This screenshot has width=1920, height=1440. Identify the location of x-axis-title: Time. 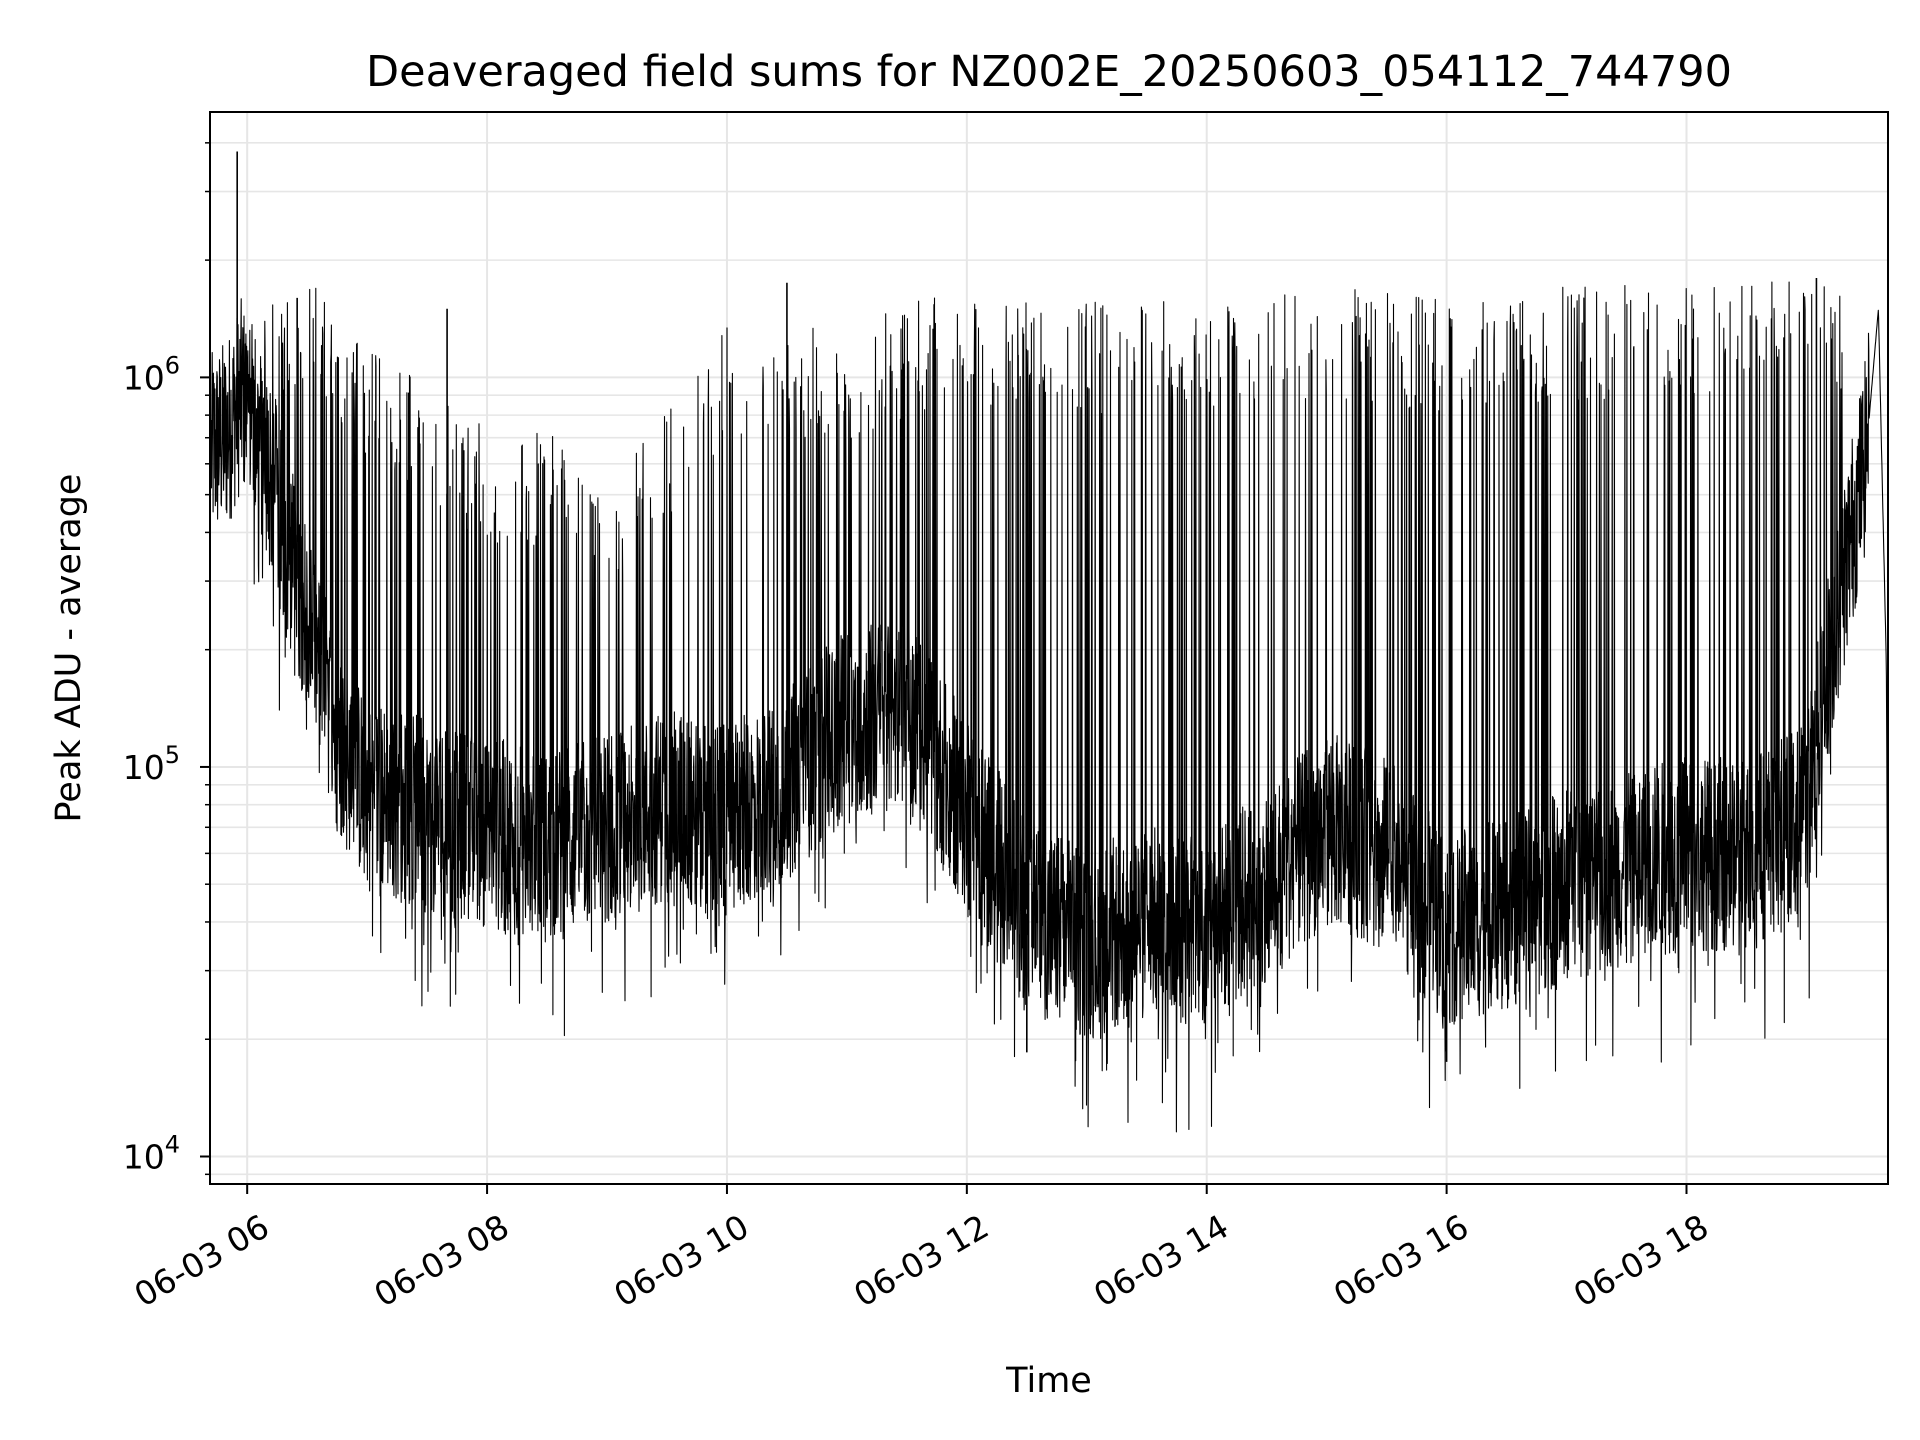
(1048, 1381).